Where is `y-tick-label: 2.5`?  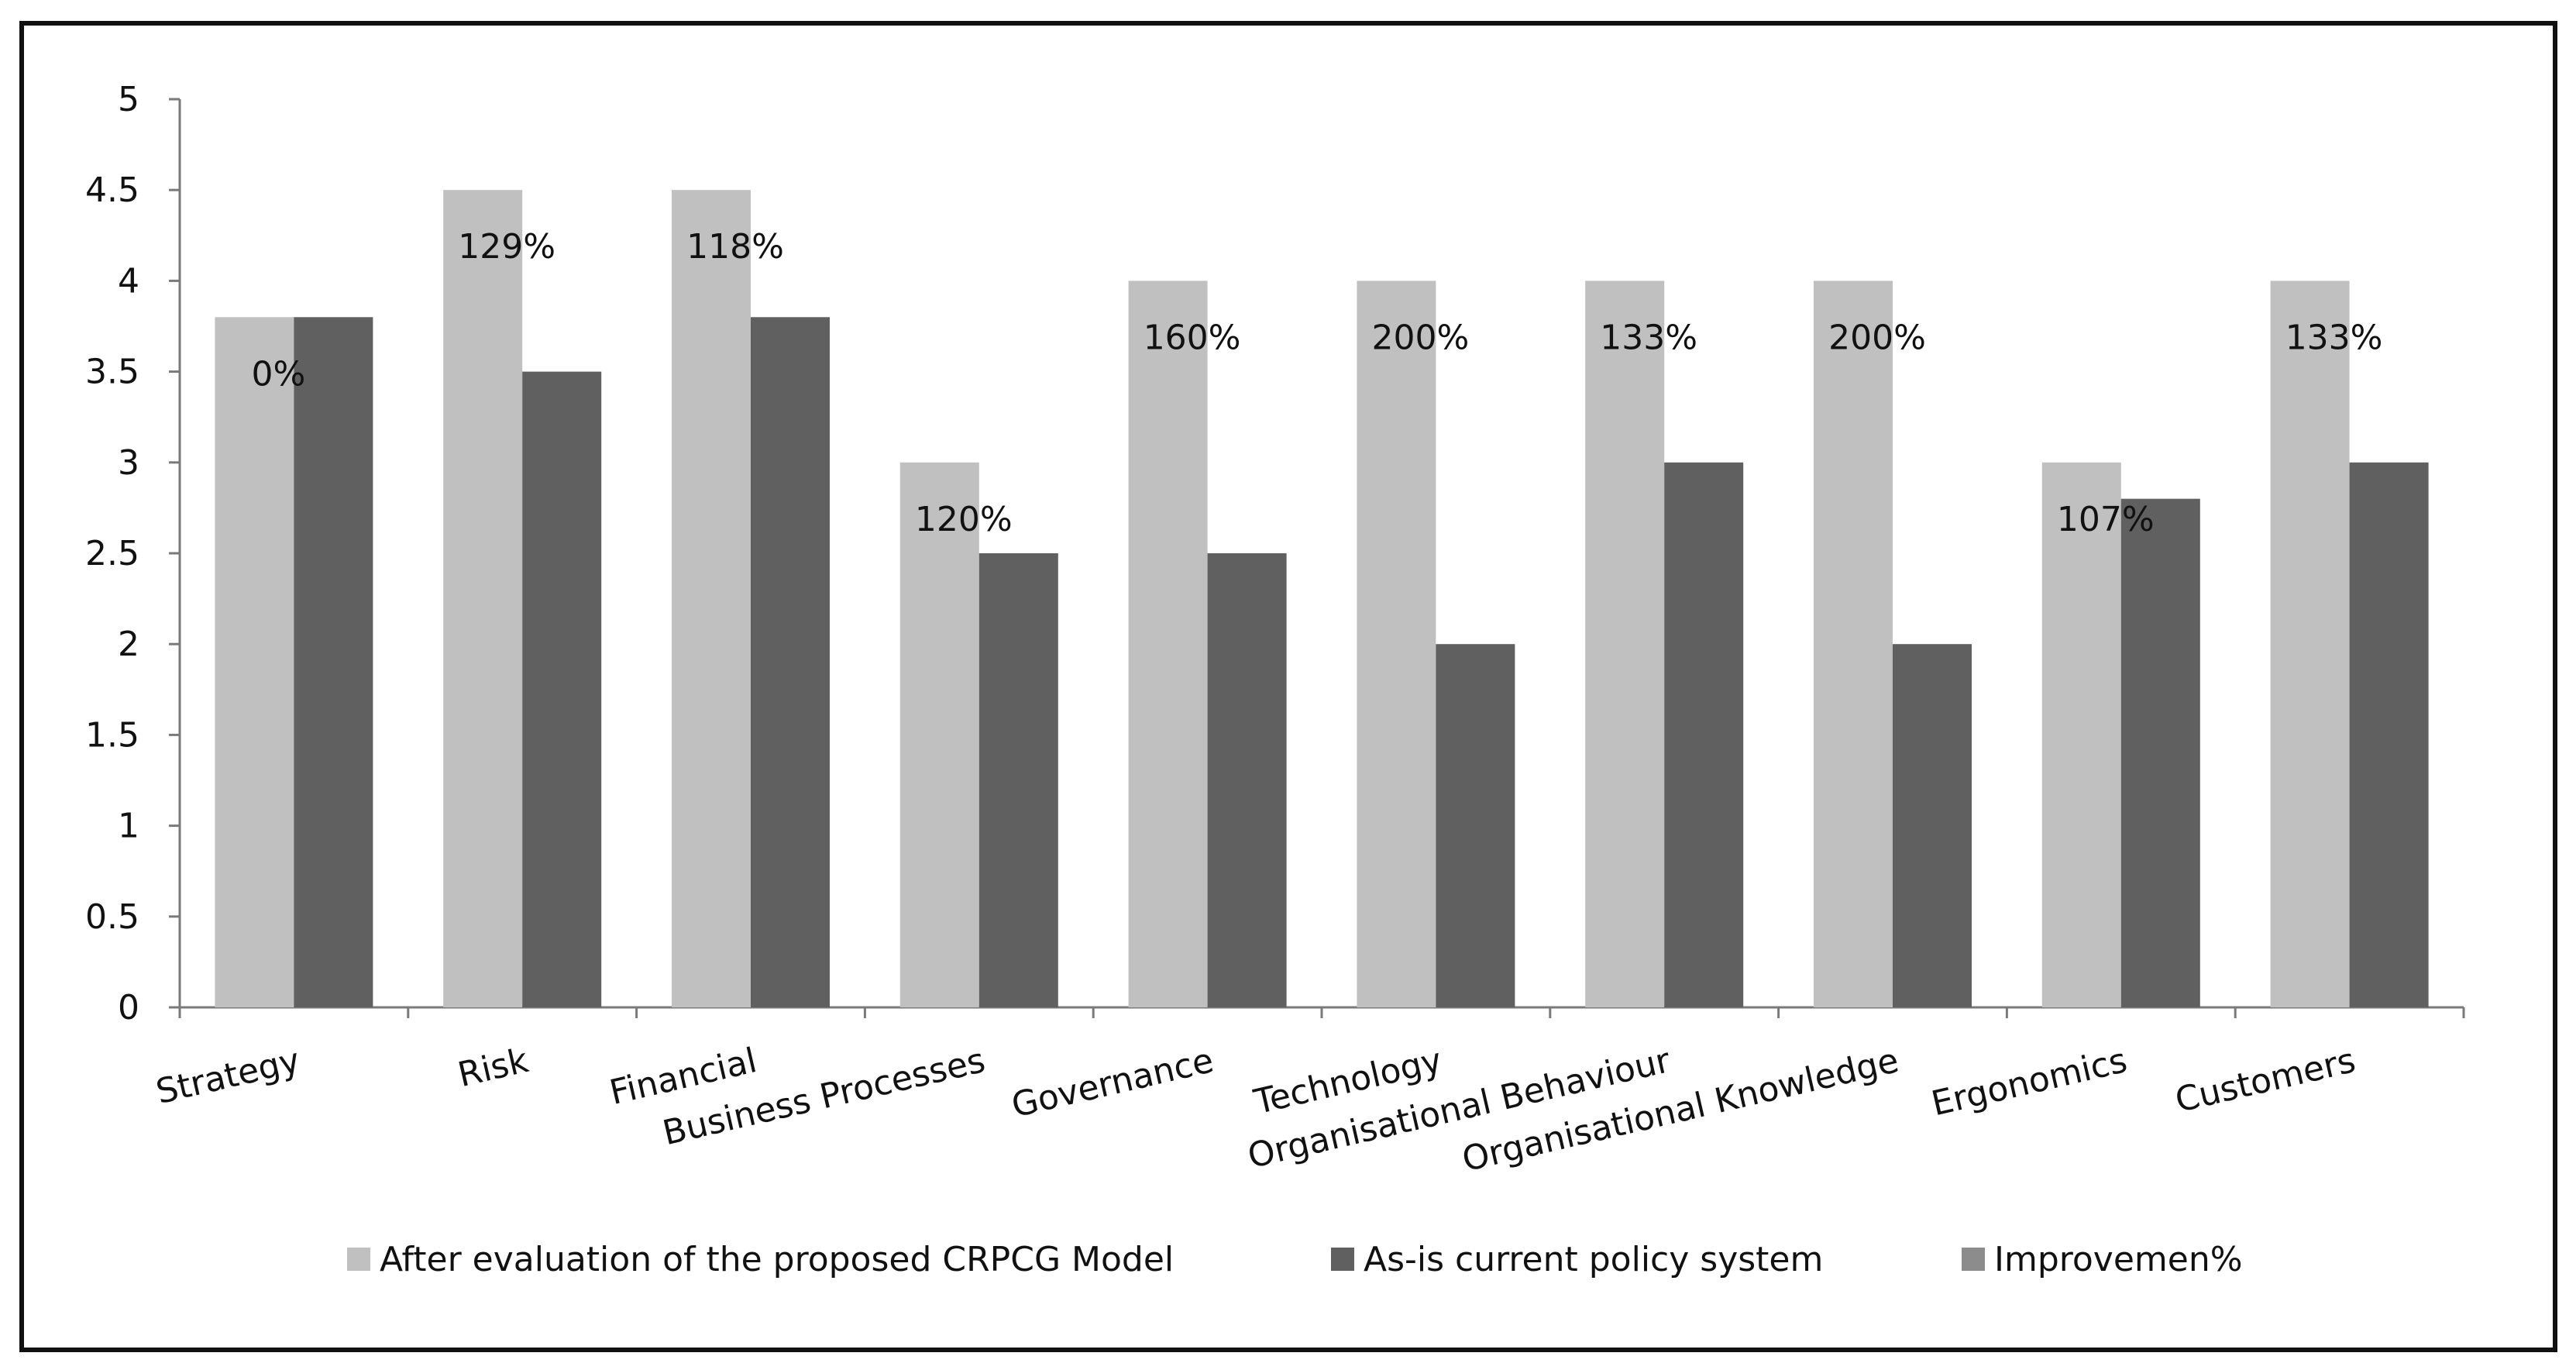 y-tick-label: 2.5 is located at coordinates (112, 553).